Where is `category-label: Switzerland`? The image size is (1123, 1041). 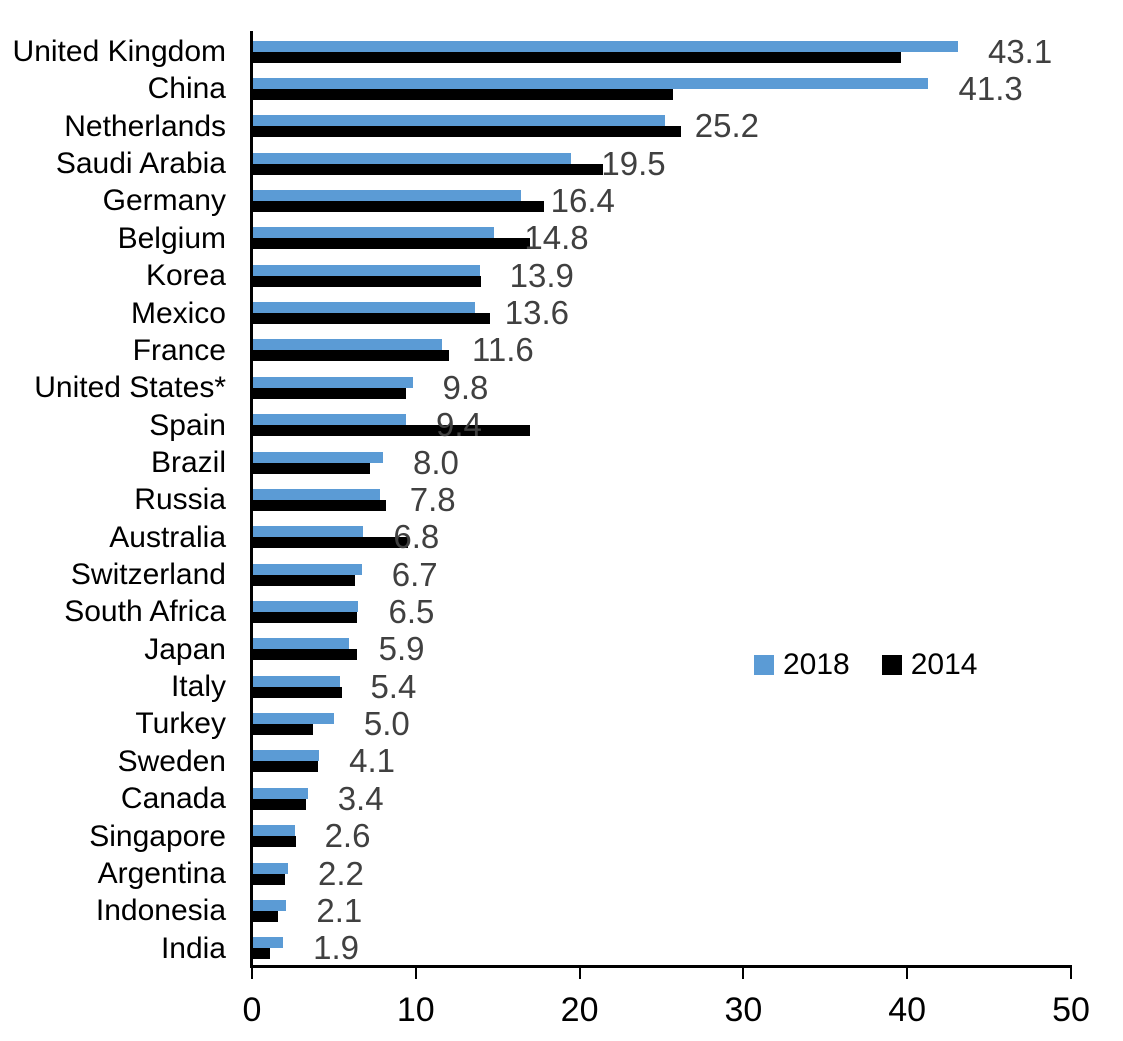 category-label: Switzerland is located at coordinates (148, 575).